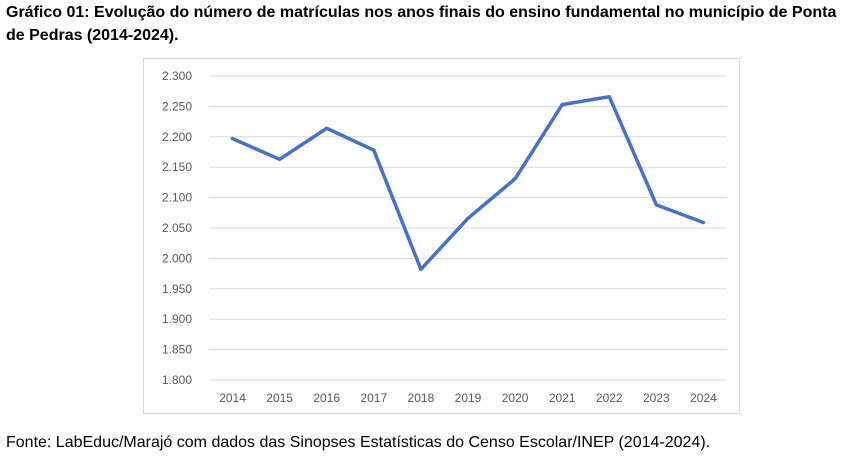  Describe the element at coordinates (468, 218) in the screenshot. I see `data-point-2019` at that location.